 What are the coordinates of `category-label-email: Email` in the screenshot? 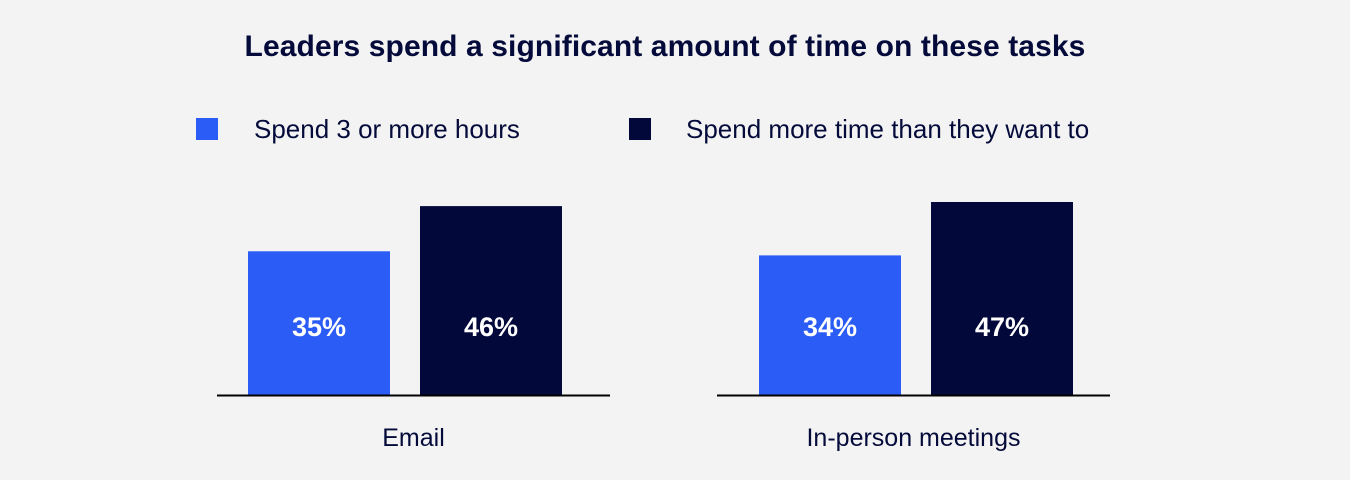 It's located at (413, 438).